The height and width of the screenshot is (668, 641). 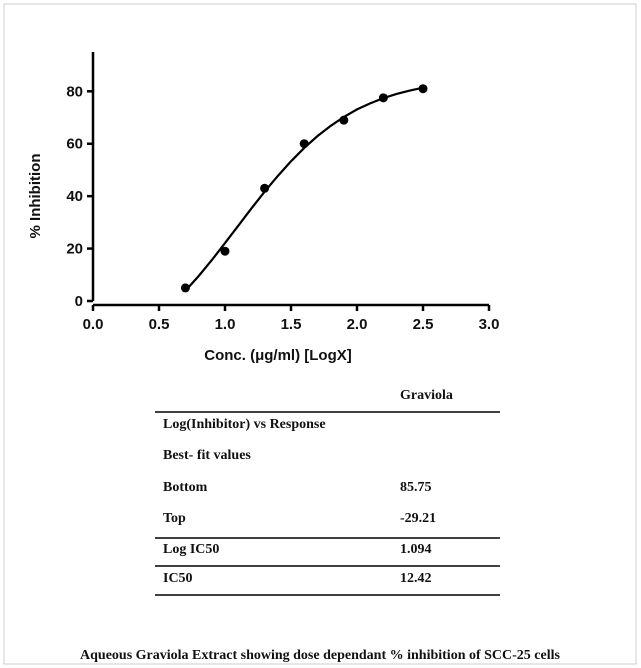 I want to click on y-tick-label: 0, so click(x=79, y=301).